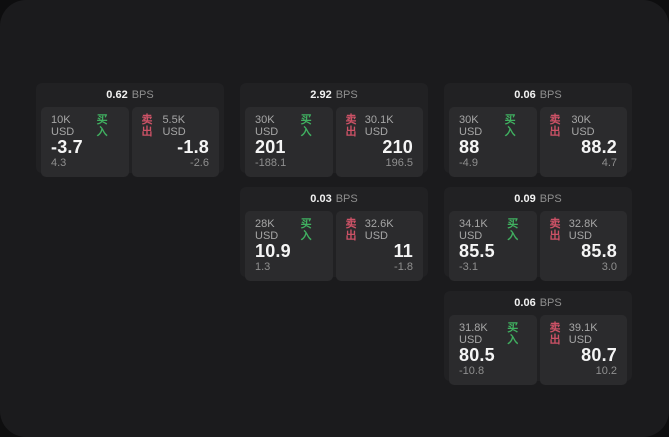 This screenshot has width=669, height=437. I want to click on sell-delta: 196.5, so click(399, 163).